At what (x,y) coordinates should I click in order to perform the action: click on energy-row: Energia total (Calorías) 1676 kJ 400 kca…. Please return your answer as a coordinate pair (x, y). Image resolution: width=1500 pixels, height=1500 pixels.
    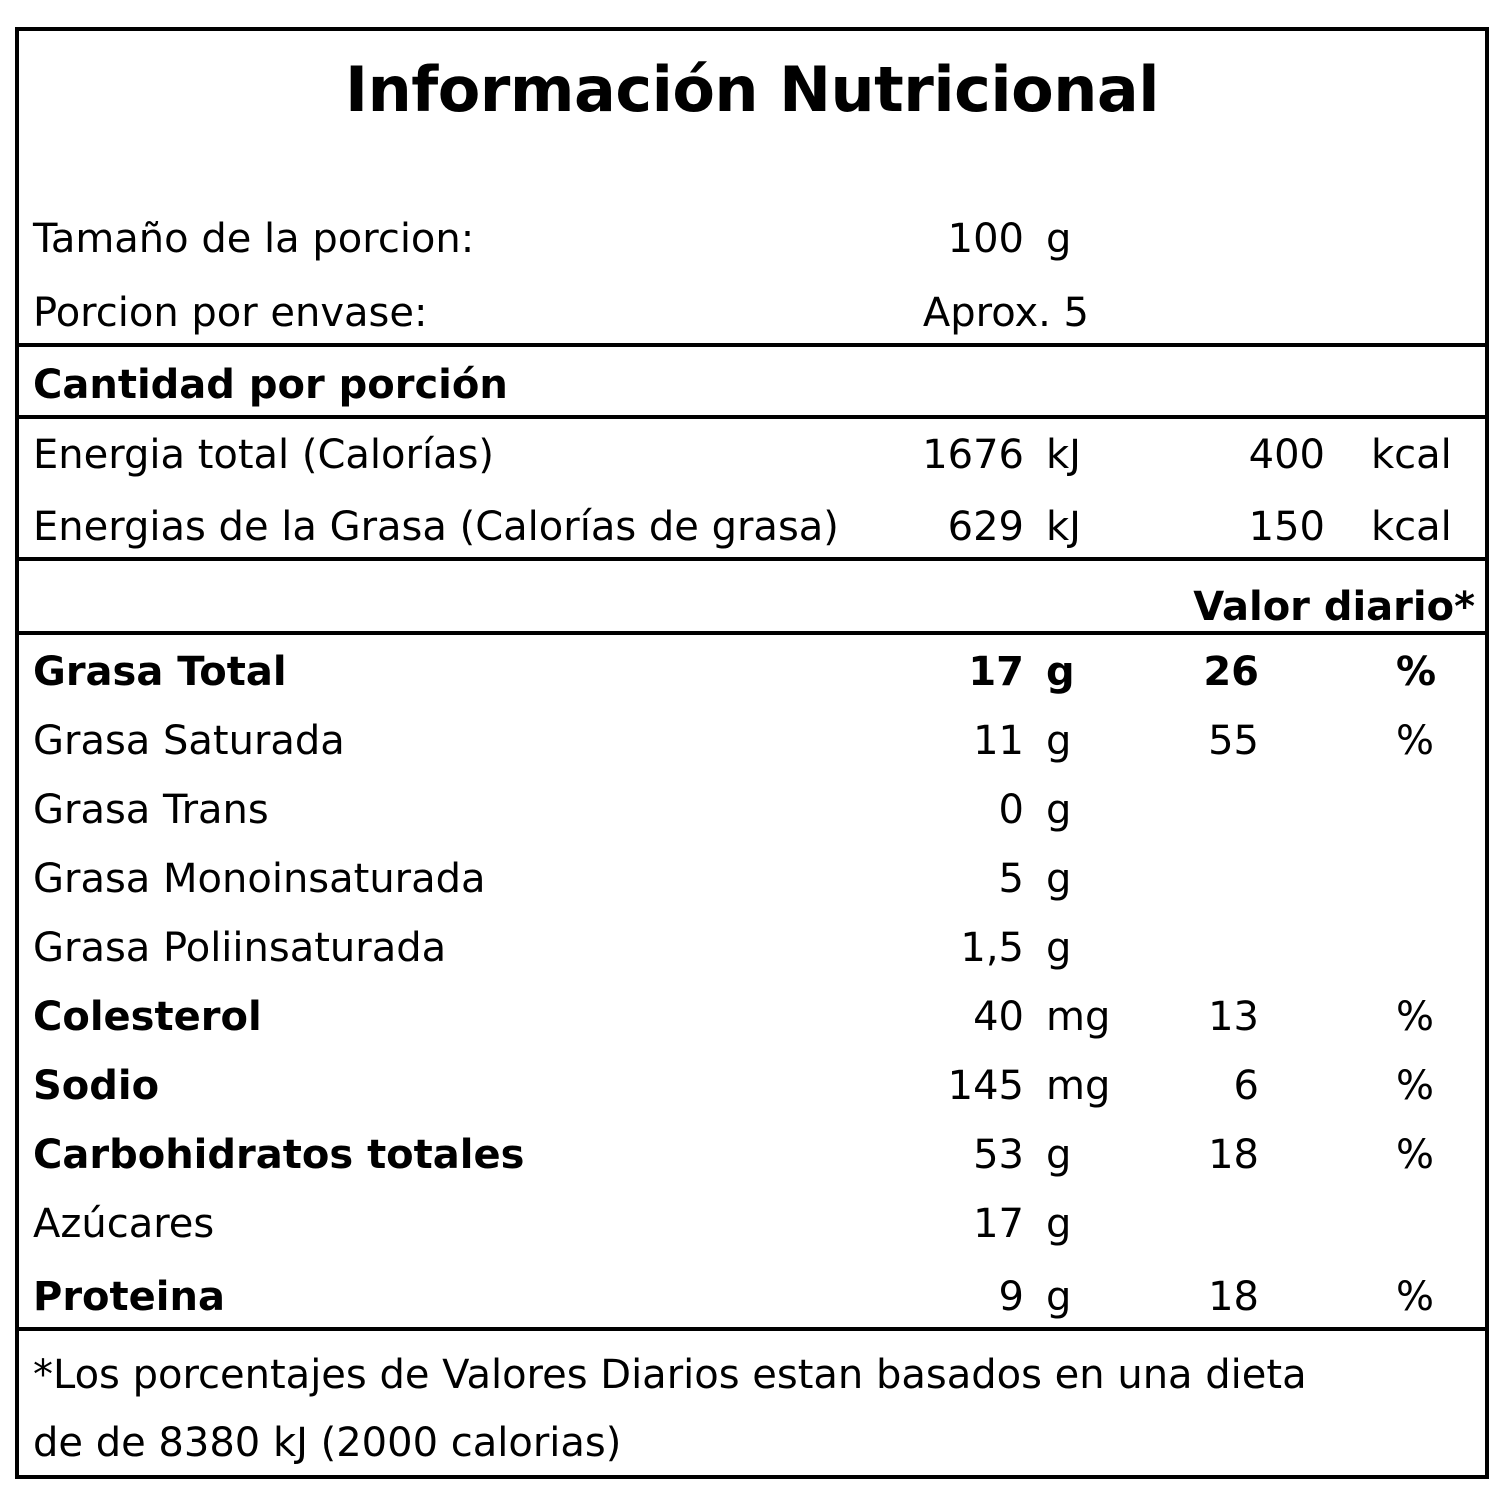
    Looking at the image, I should click on (754, 455).